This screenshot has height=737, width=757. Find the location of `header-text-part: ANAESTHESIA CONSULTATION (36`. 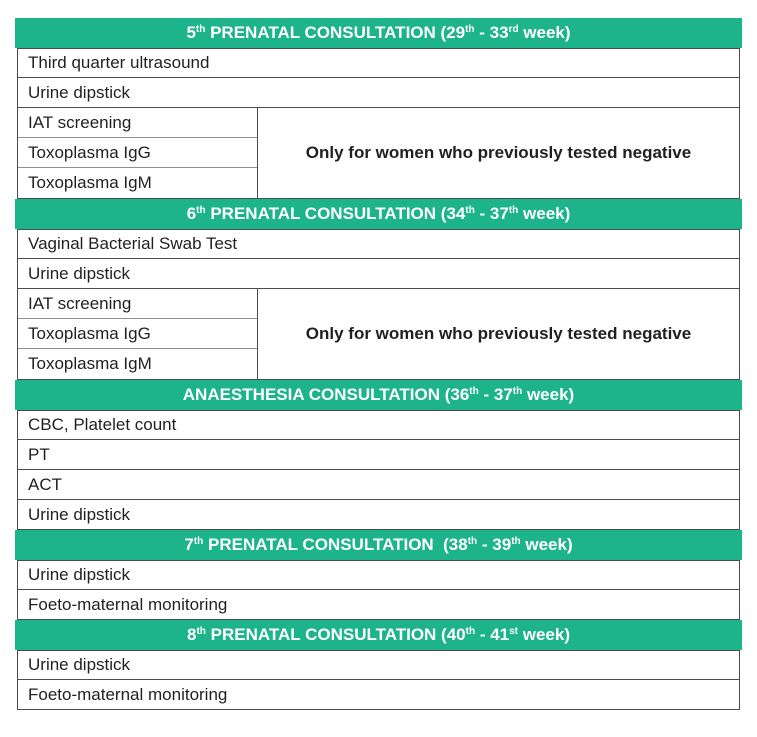

header-text-part: ANAESTHESIA CONSULTATION (36 is located at coordinates (326, 394).